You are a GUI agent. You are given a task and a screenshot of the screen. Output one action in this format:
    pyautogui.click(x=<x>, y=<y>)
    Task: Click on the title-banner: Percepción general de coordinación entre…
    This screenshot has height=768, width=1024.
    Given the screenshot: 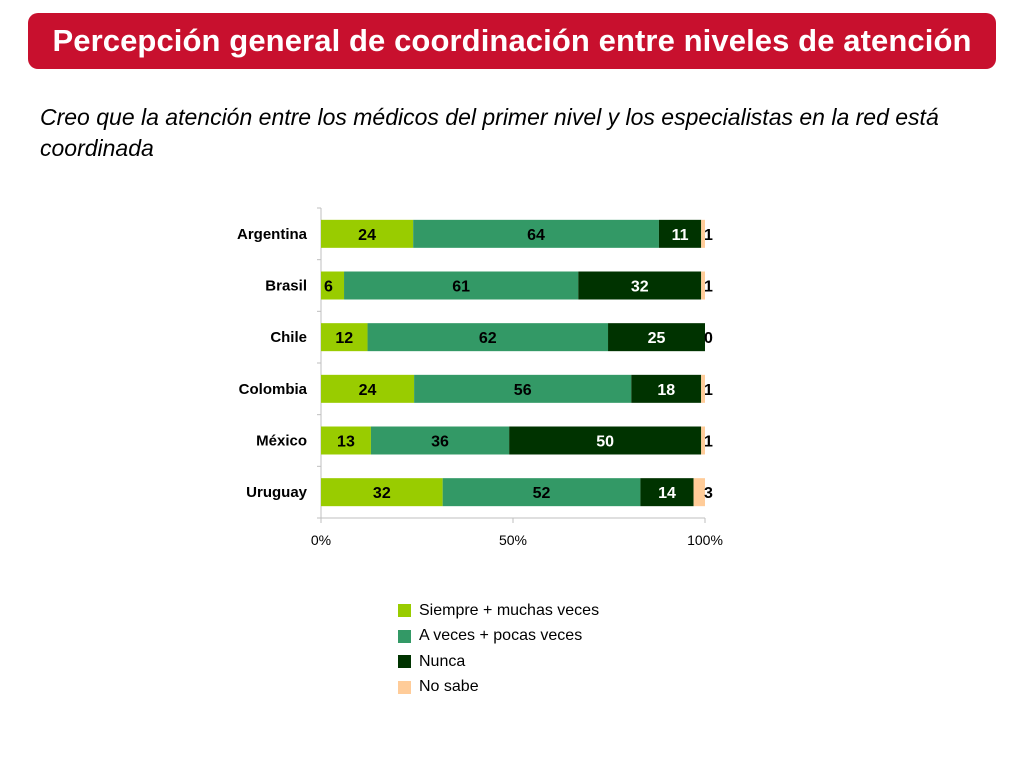 What is the action you would take?
    pyautogui.click(x=512, y=41)
    